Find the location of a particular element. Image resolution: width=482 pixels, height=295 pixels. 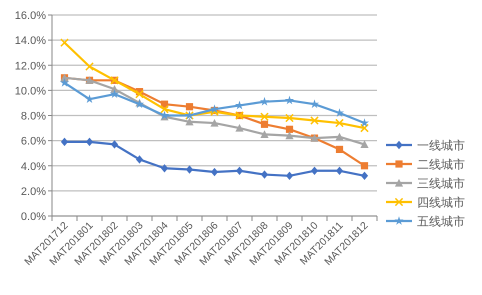

legend-label: 四线城市 is located at coordinates (441, 203).